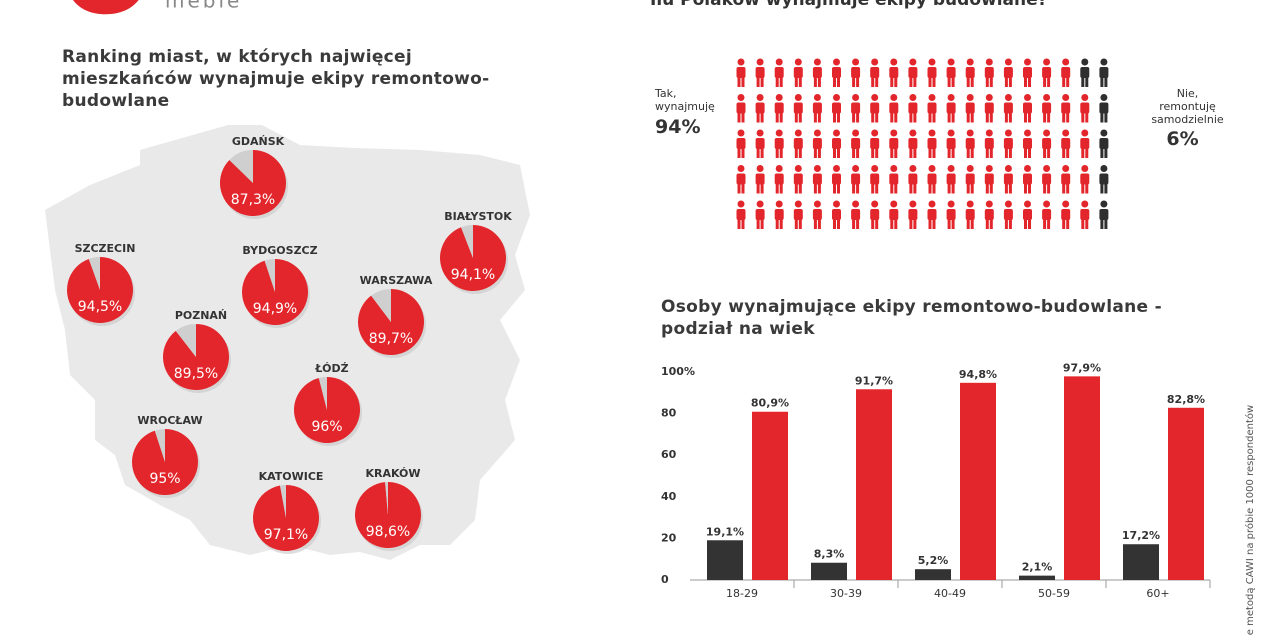 This screenshot has width=1280, height=640. Describe the element at coordinates (978, 374) in the screenshot. I see `bar-value-label: 94,8%` at that location.